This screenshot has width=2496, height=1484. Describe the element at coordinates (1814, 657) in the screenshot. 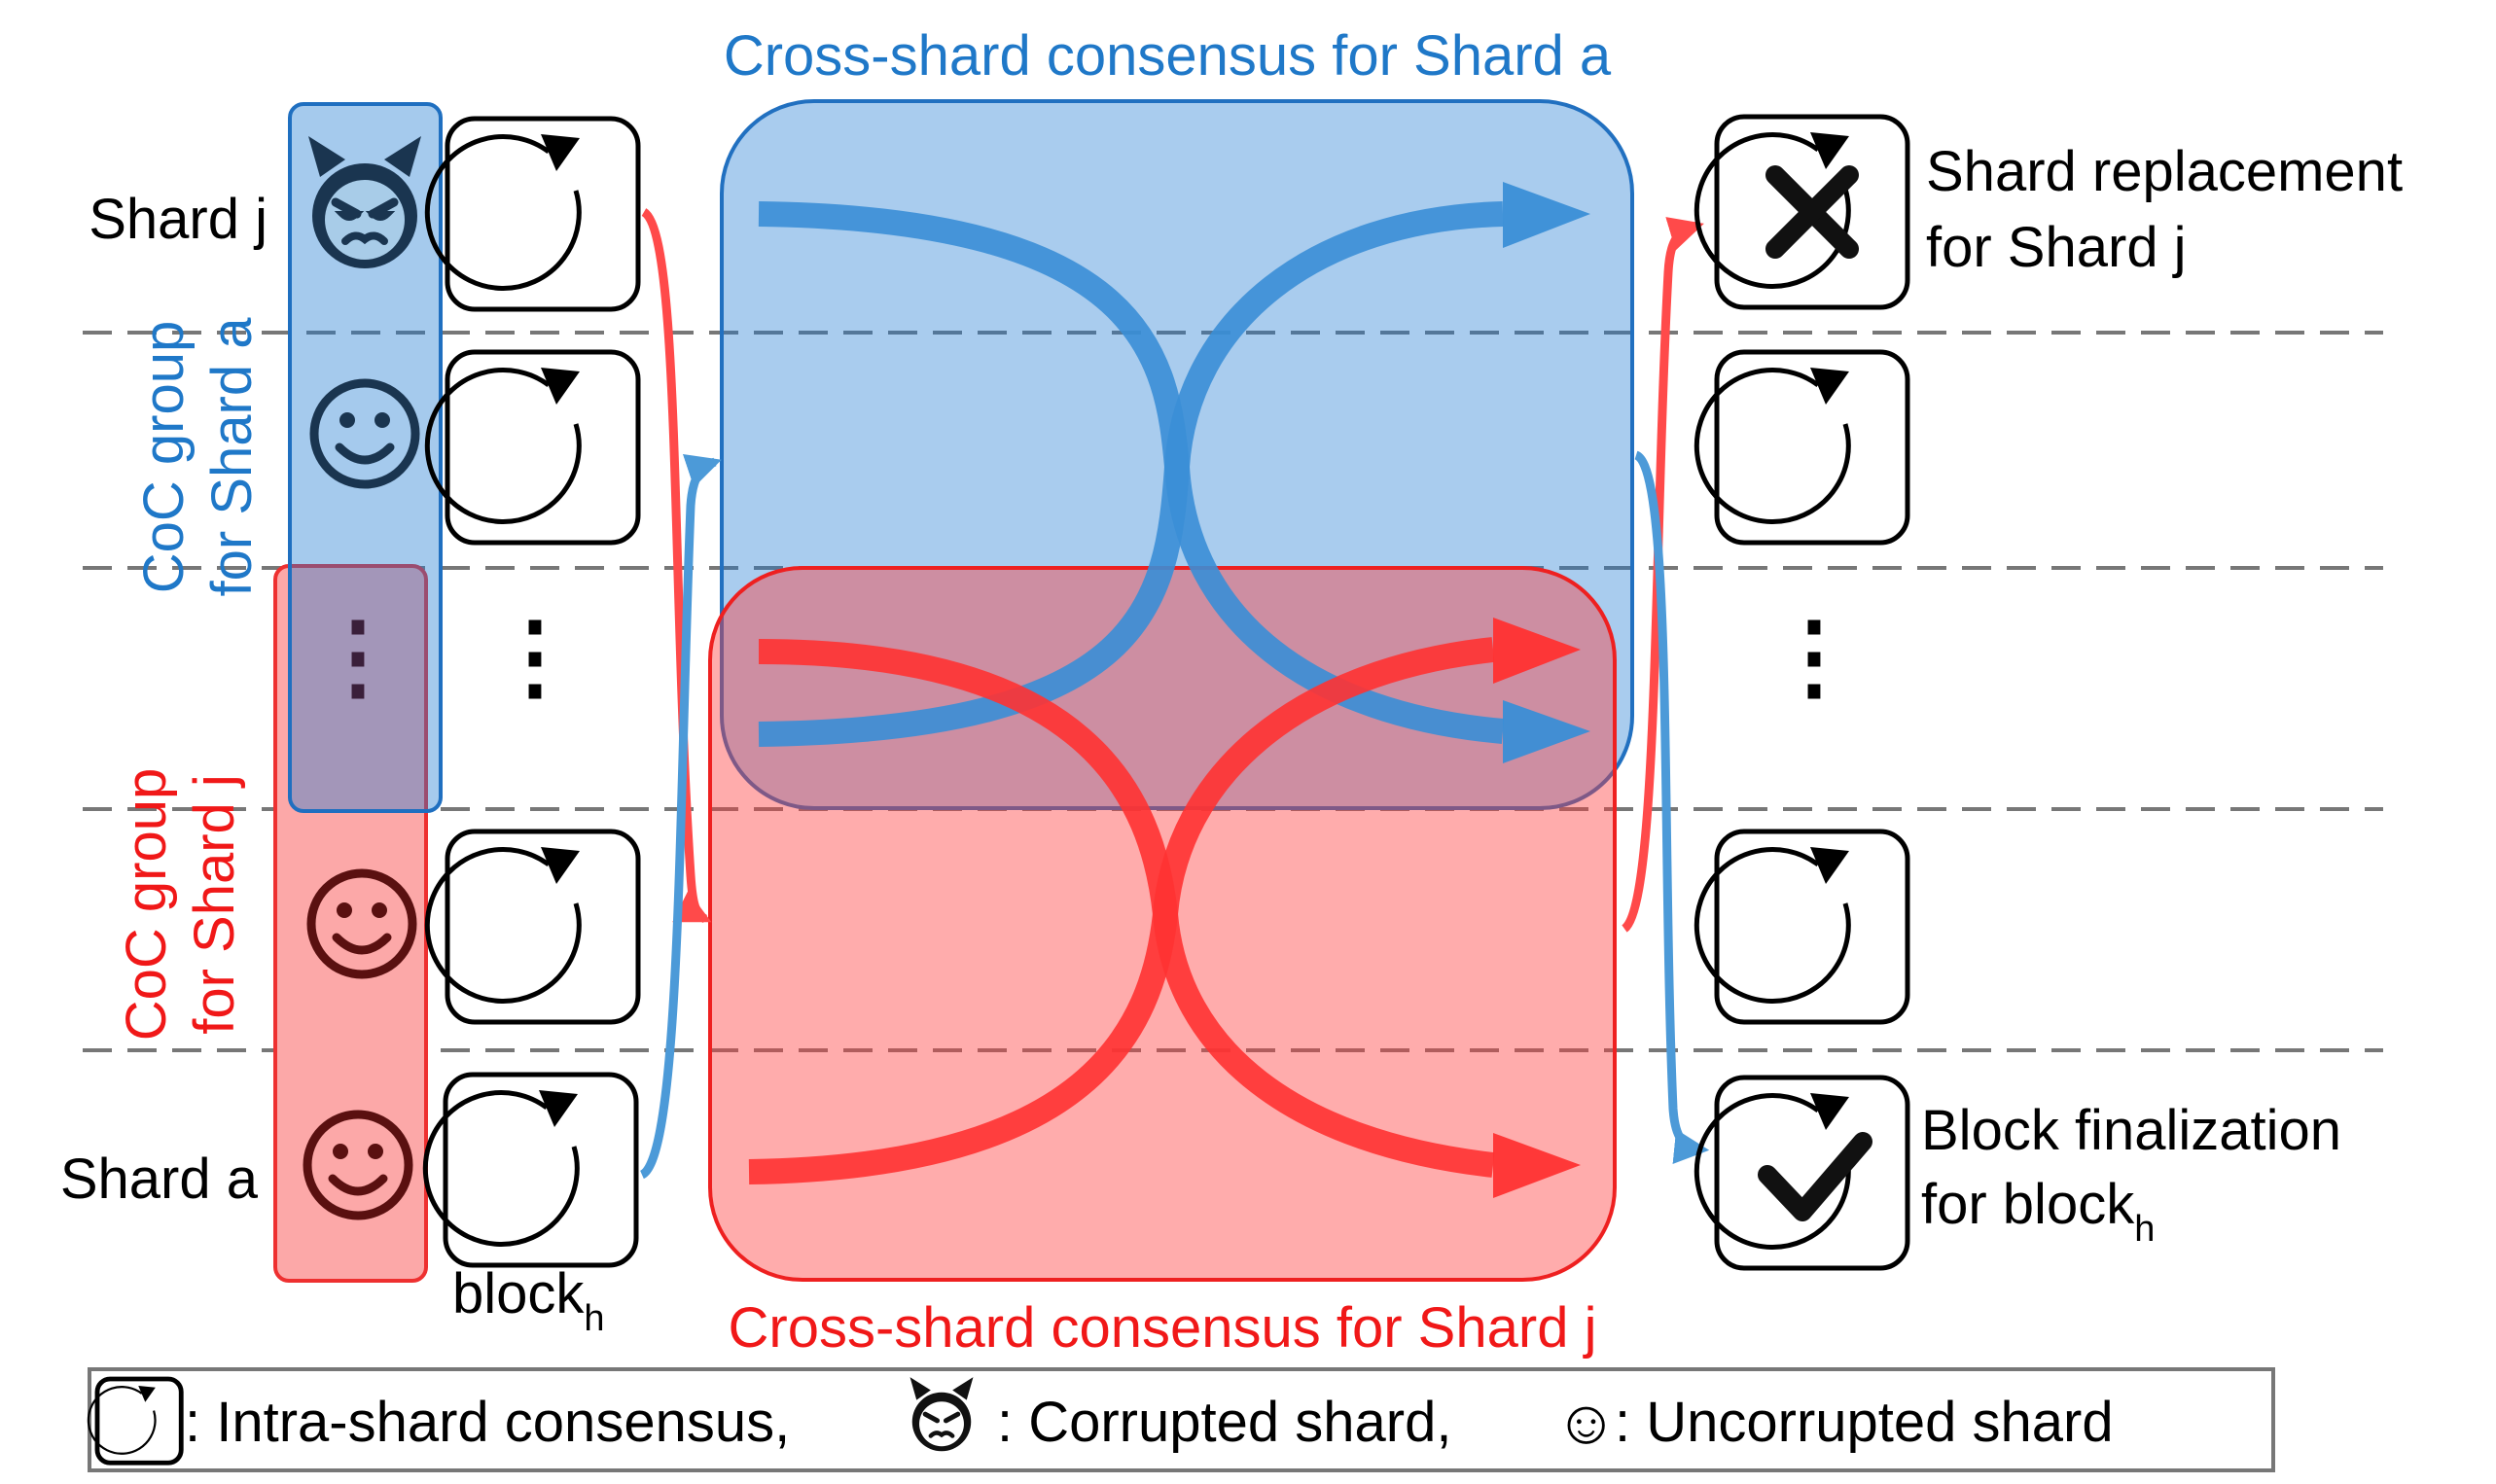

I see `ellipsis-right-boxes: ⋮` at that location.